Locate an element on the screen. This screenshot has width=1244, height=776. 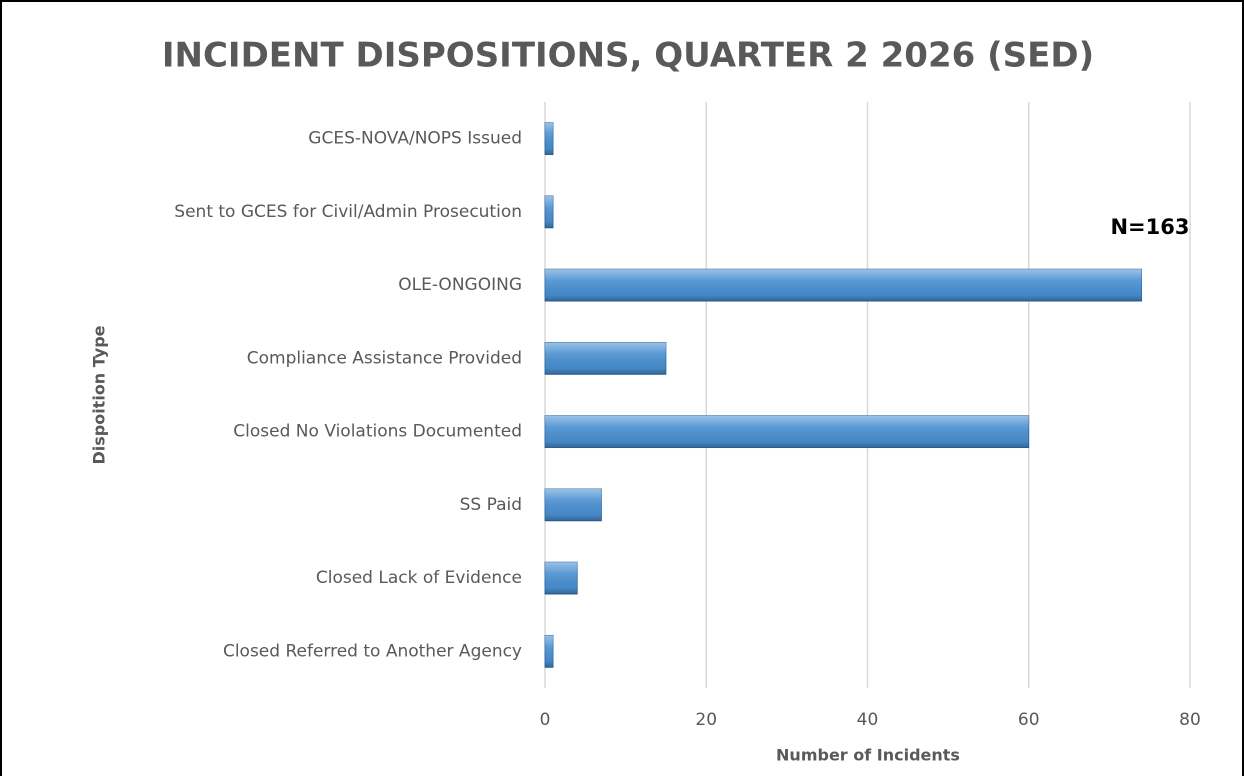
y-tick-label: OLE-ONGOING is located at coordinates (460, 285).